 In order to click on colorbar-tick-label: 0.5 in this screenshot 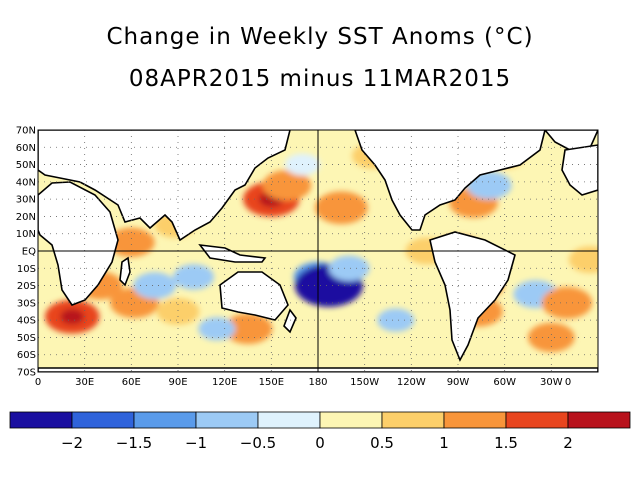, I will do `click(382, 443)`.